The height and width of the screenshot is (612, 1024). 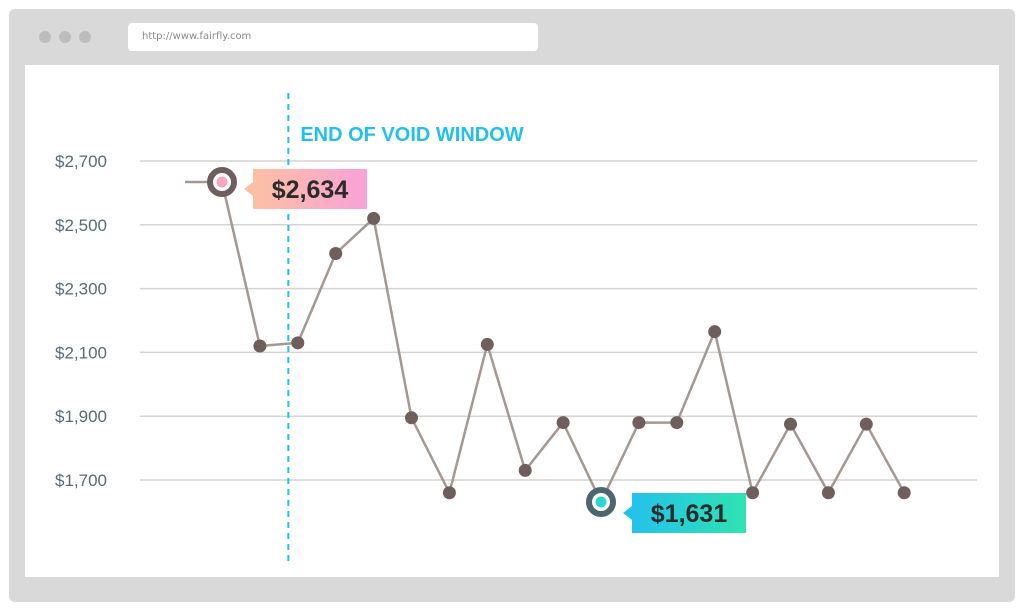 I want to click on y-tick-label: $1,900, so click(x=81, y=416).